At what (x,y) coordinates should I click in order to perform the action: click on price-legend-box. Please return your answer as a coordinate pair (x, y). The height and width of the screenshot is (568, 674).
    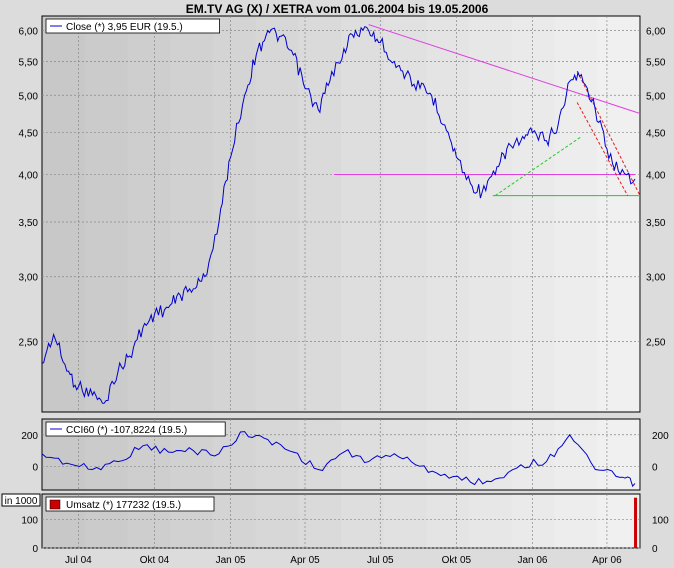
    Looking at the image, I should click on (133, 26).